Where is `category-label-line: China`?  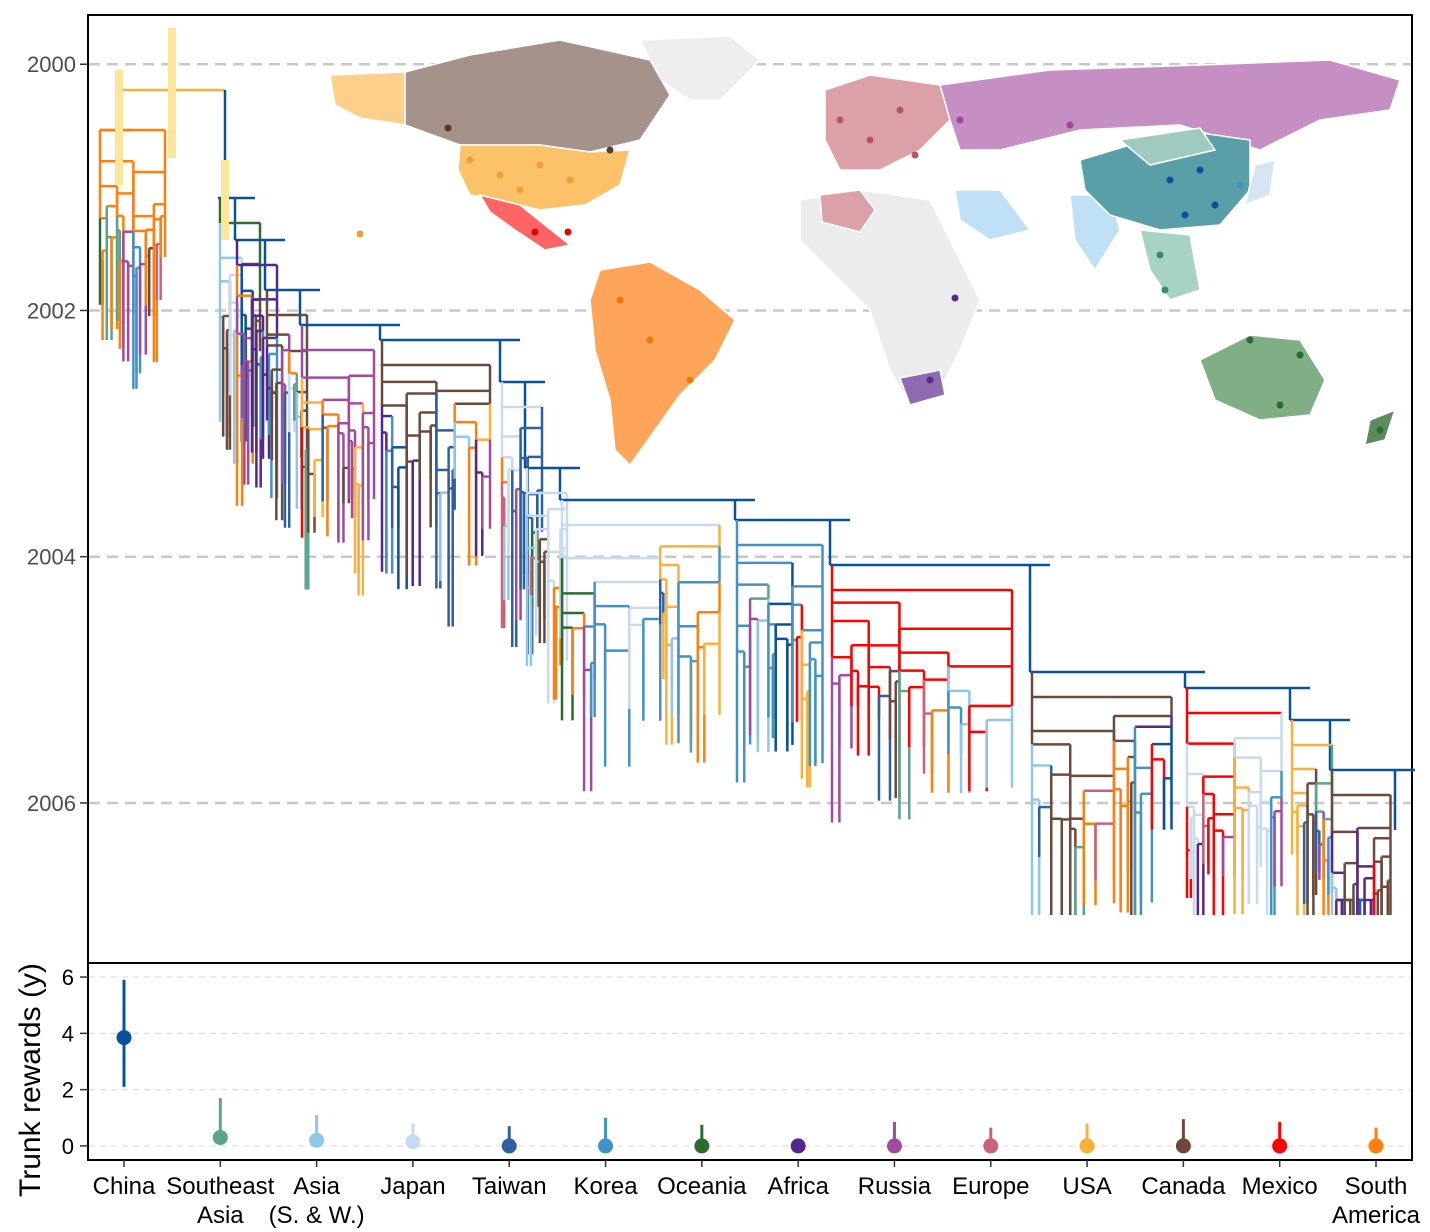
category-label-line: China is located at coordinates (124, 1186).